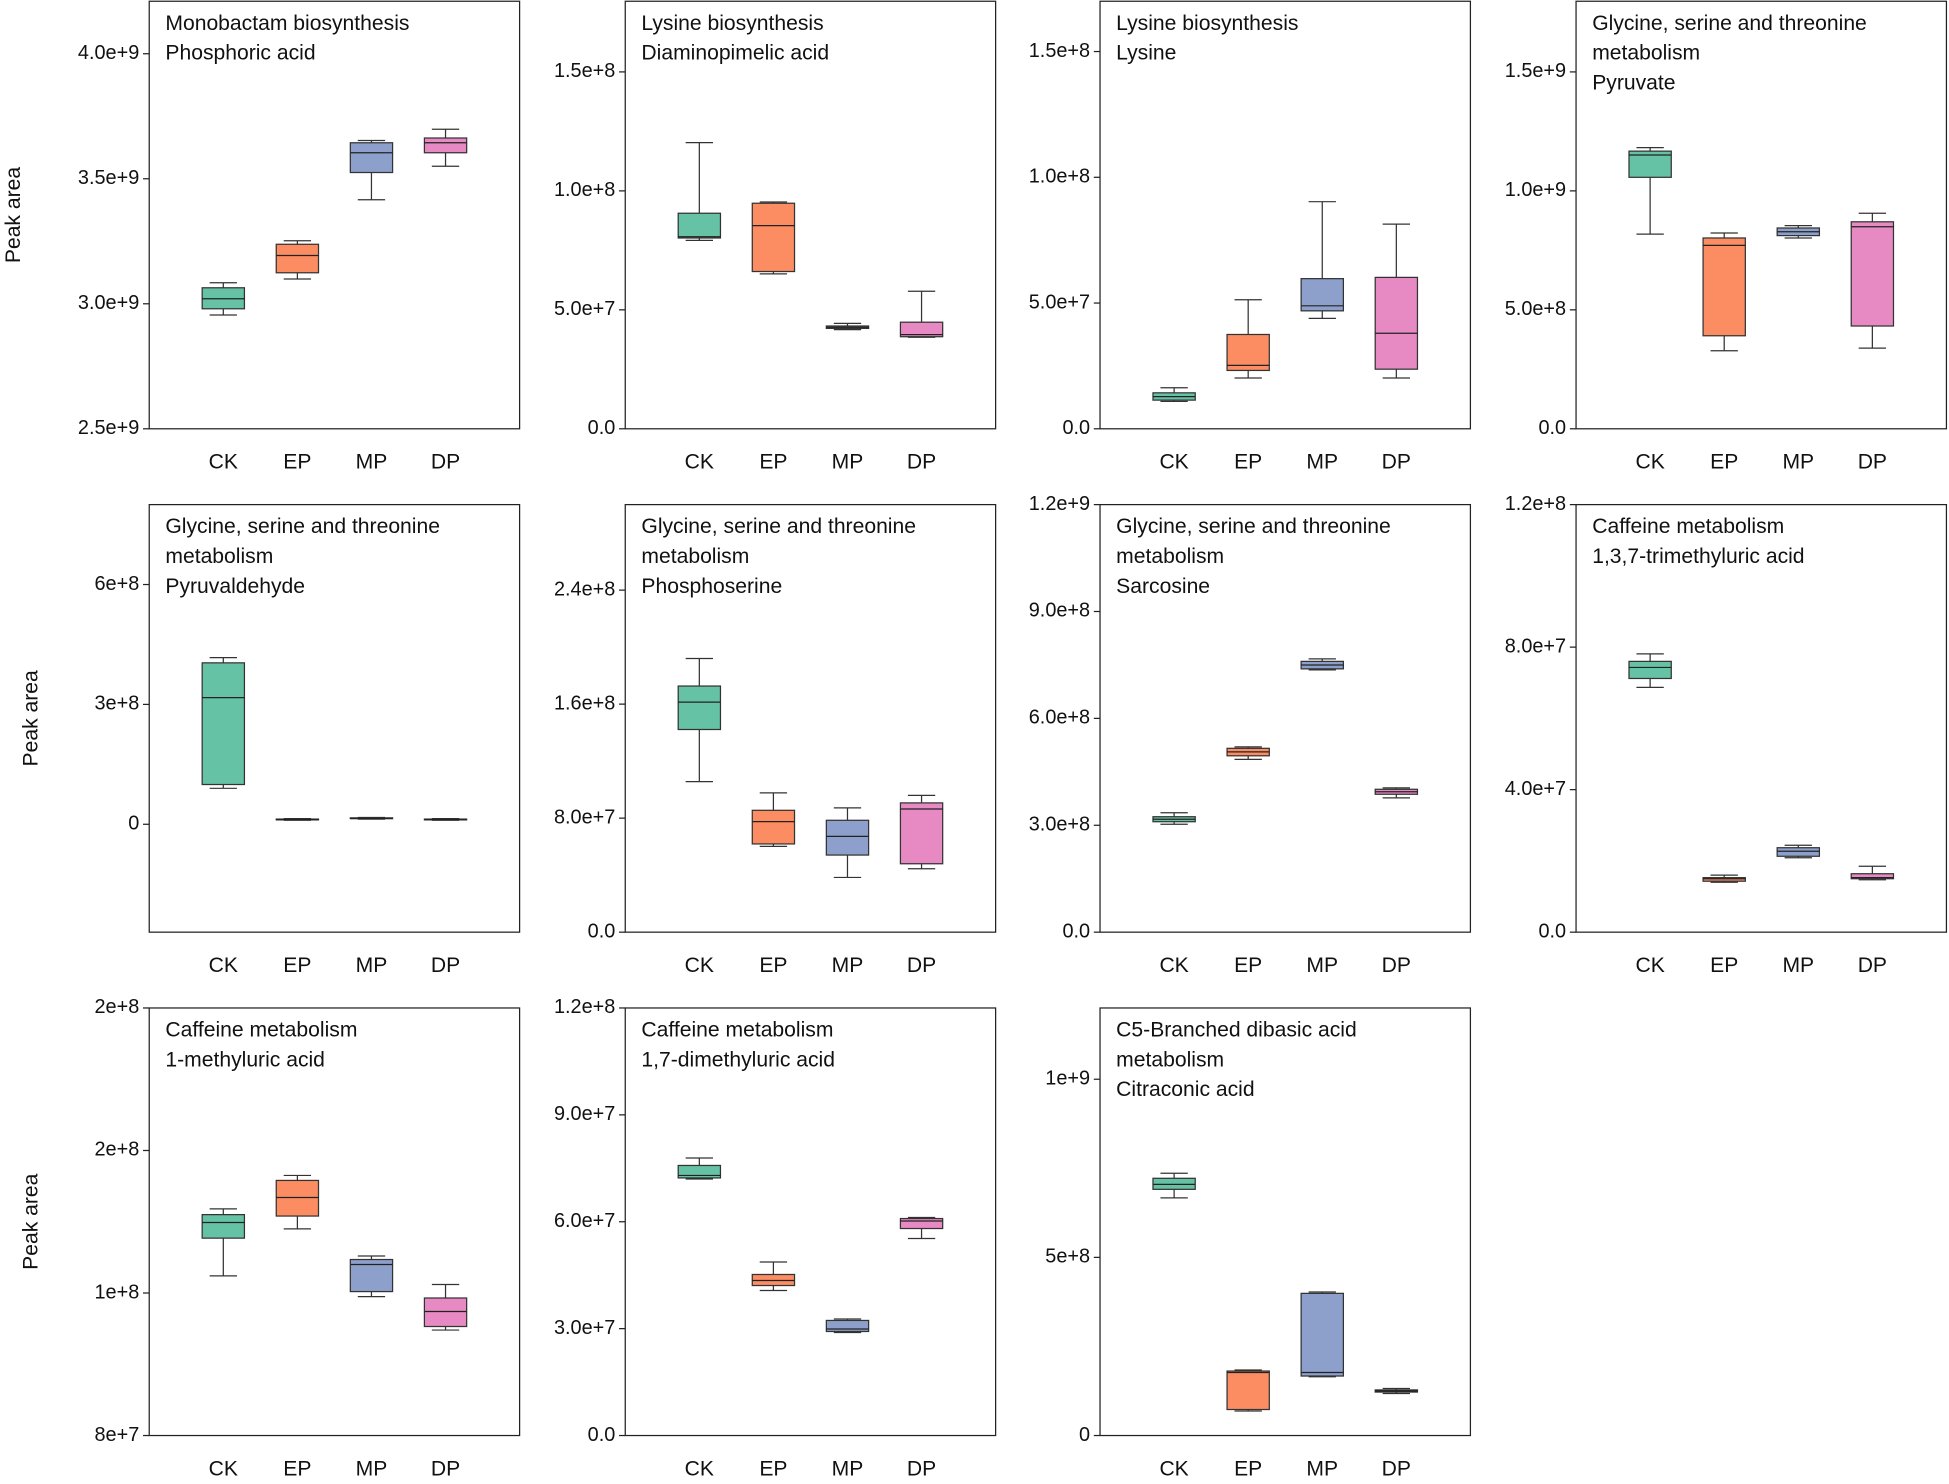 This screenshot has width=1949, height=1484. Describe the element at coordinates (1185, 1089) in the screenshot. I see `panel-title: Citraconic acid` at that location.